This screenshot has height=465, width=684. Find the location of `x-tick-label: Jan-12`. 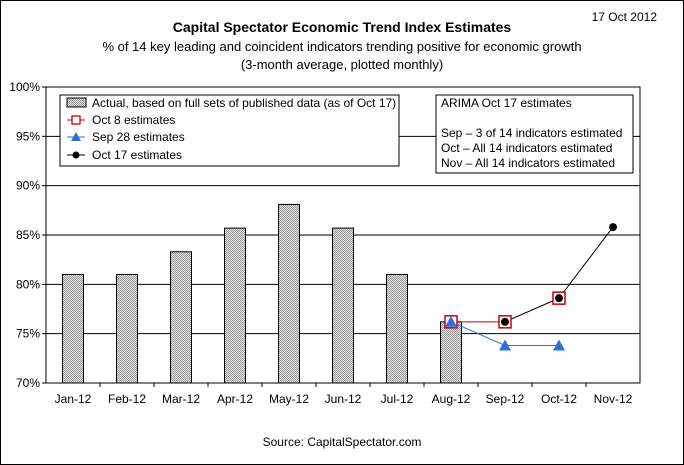

x-tick-label: Jan-12 is located at coordinates (73, 399).